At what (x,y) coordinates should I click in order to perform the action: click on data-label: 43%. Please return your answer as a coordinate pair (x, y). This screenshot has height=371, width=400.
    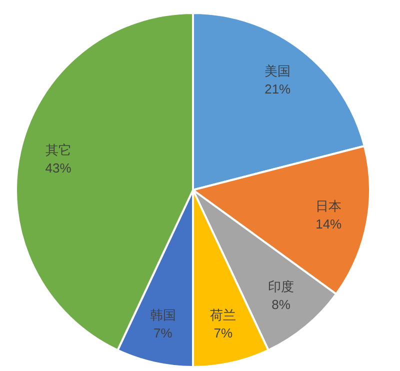
    Looking at the image, I should click on (58, 168).